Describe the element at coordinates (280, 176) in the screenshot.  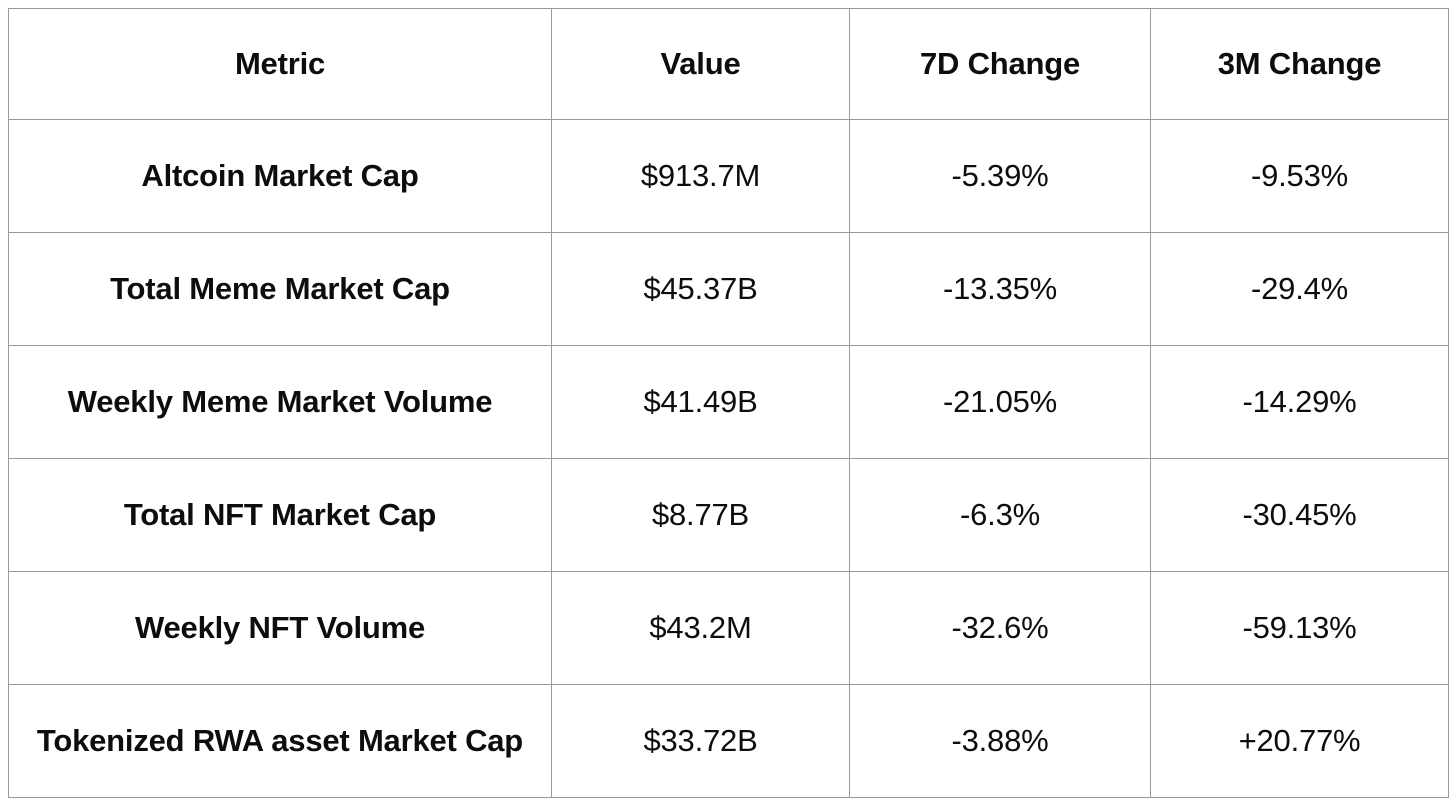
I see `cell-metric: Altcoin Market Cap` at that location.